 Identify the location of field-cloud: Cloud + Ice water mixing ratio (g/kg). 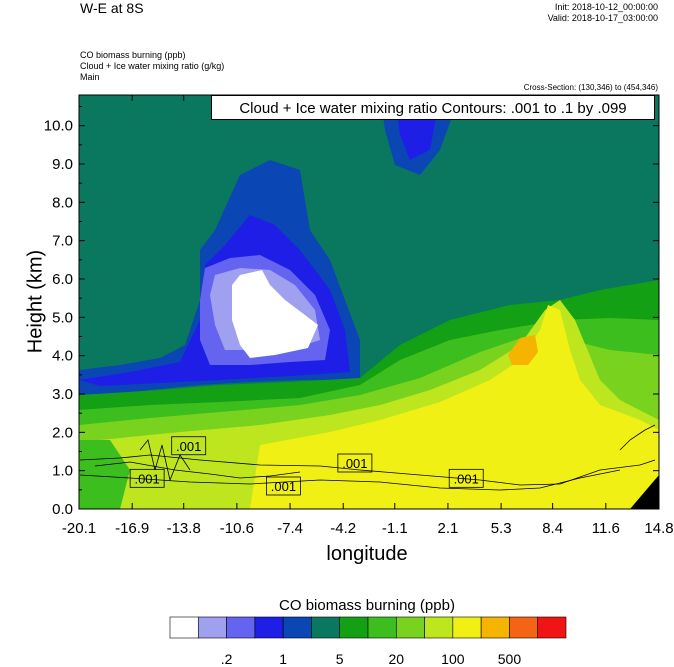
(152, 66).